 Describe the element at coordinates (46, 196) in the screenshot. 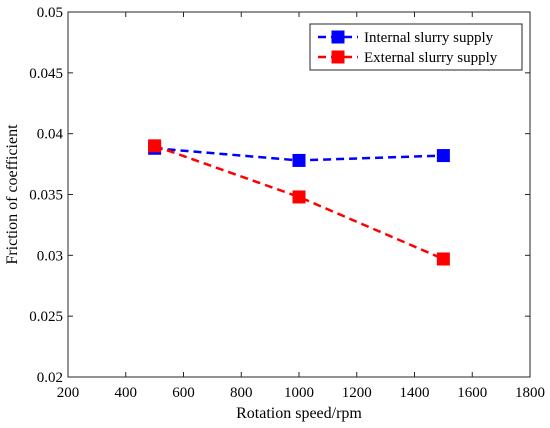

I see `y-tick-label: 0.035` at that location.